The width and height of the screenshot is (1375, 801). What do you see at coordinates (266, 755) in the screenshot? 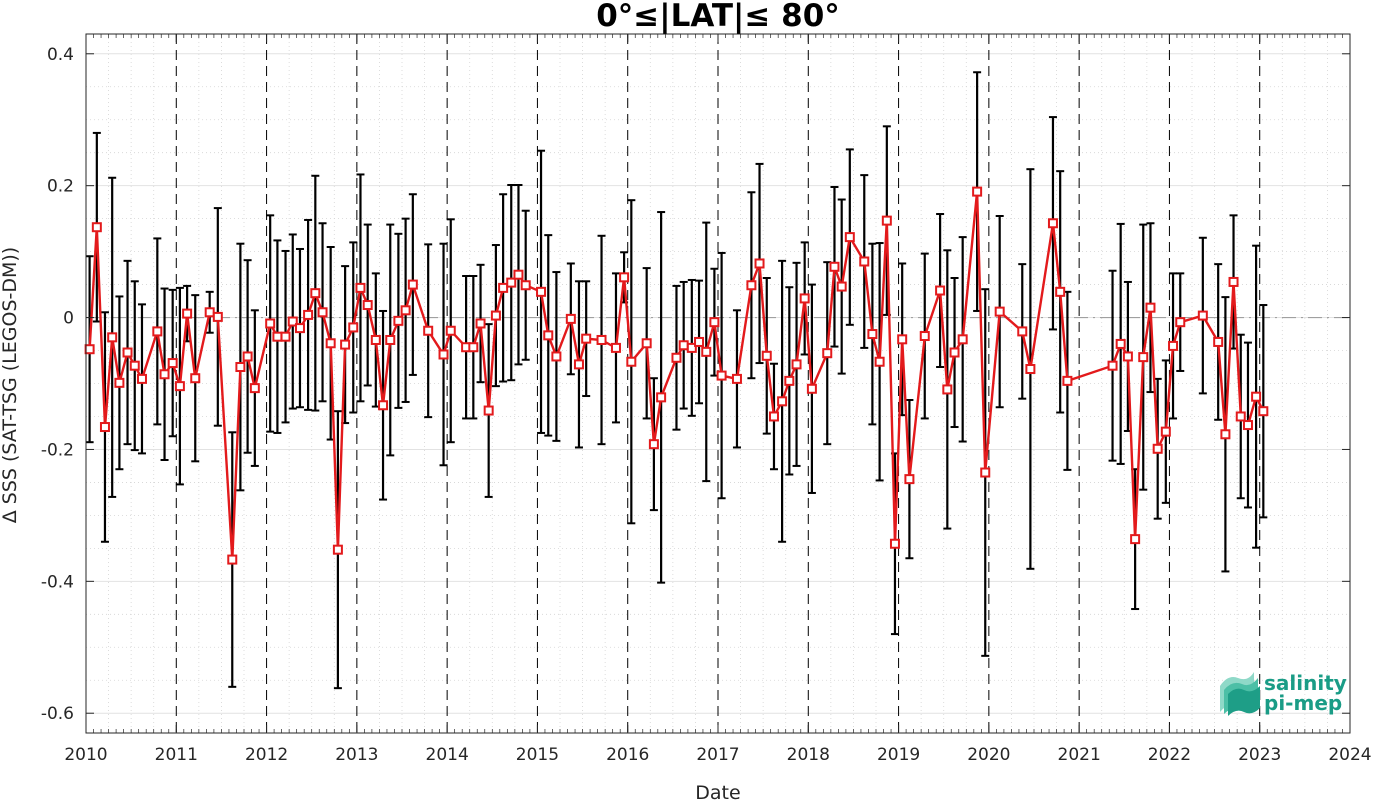
I see `x-tick-label: 2012` at bounding box center [266, 755].